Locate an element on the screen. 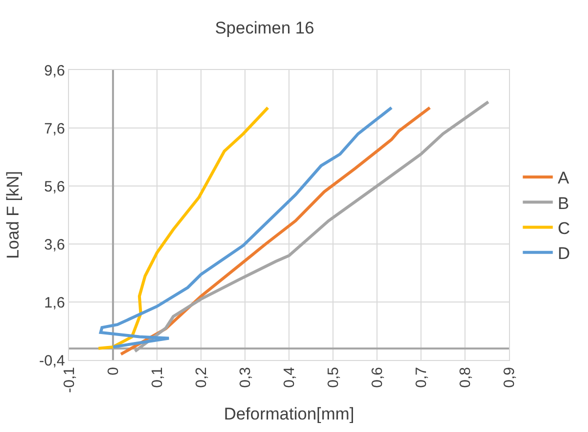  x-tick-label: 0 is located at coordinates (113, 371).